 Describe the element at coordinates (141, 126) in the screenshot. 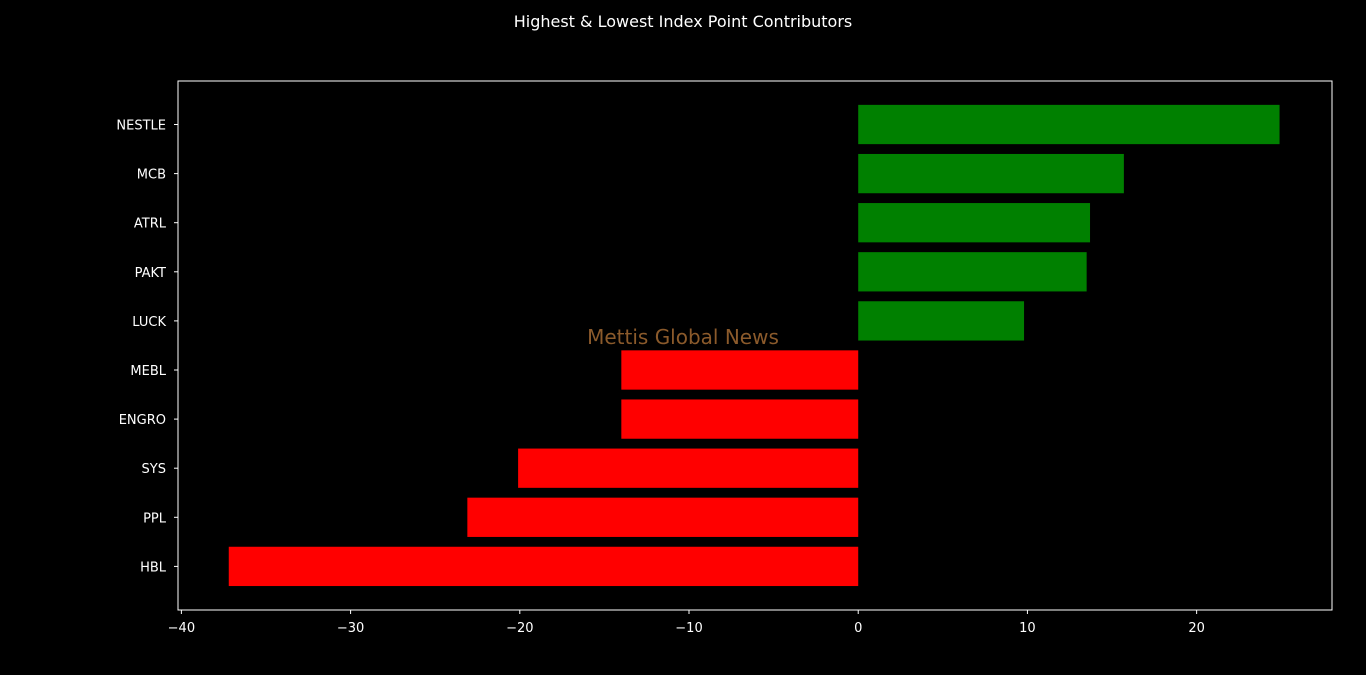

I see `y-tick-label: NESTLE` at that location.